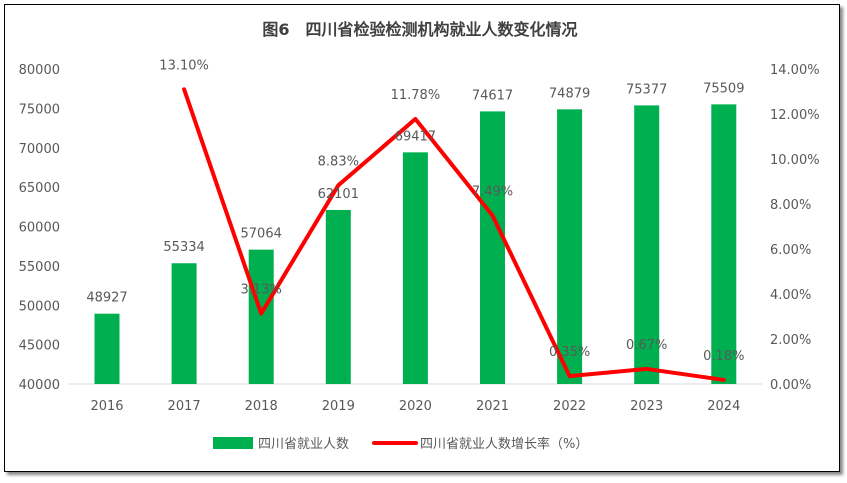 The width and height of the screenshot is (847, 483). Describe the element at coordinates (419, 29) in the screenshot. I see `chart-title: 图6 四川省检验检测机构就业人数变化情况` at that location.